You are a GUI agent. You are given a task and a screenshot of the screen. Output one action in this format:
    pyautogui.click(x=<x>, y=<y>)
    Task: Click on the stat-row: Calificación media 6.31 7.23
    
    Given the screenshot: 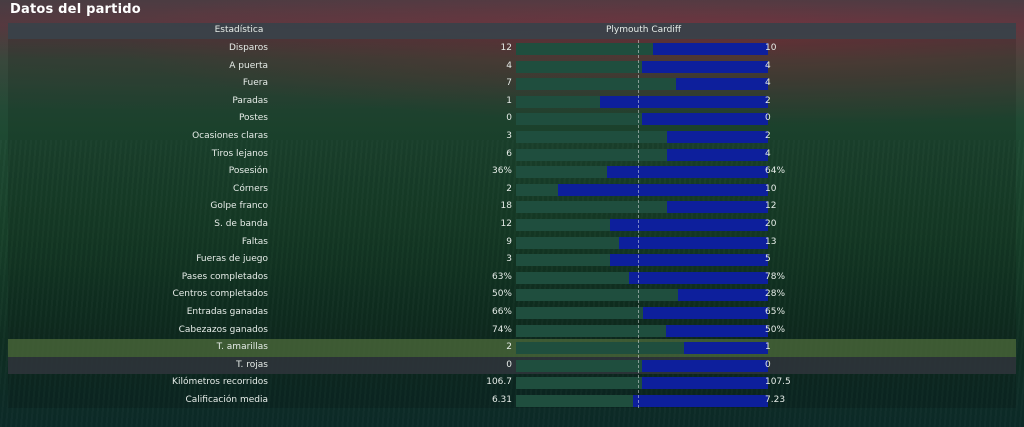 What is the action you would take?
    pyautogui.click(x=512, y=401)
    